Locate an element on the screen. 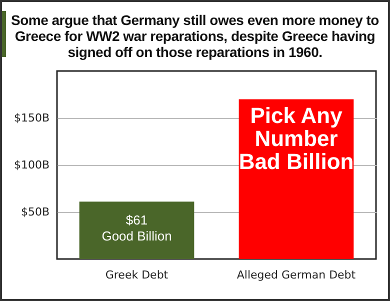 The image size is (390, 301). y-tick-label: $100B is located at coordinates (32, 165).